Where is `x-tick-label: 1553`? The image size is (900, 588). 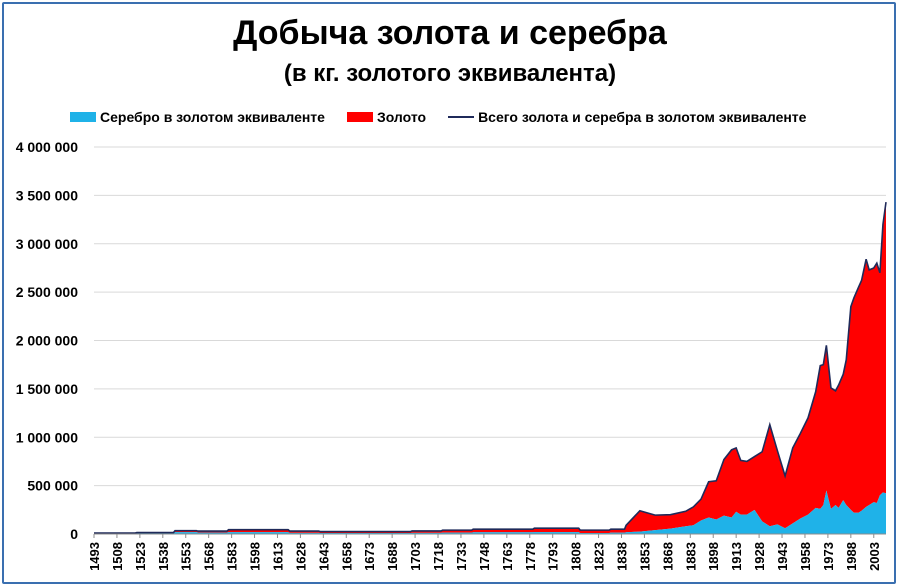 x-tick-label: 1553 is located at coordinates (186, 556).